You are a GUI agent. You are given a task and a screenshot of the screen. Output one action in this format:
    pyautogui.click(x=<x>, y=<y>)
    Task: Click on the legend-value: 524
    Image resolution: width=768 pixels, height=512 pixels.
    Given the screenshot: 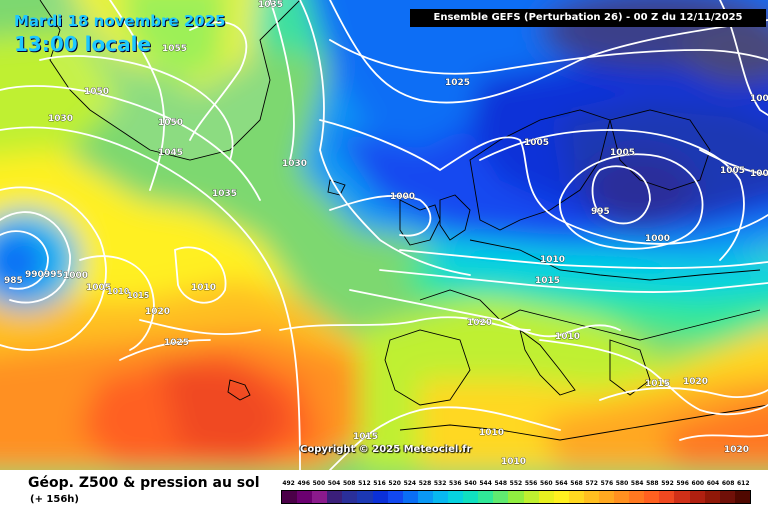 What is the action you would take?
    pyautogui.click(x=410, y=483)
    